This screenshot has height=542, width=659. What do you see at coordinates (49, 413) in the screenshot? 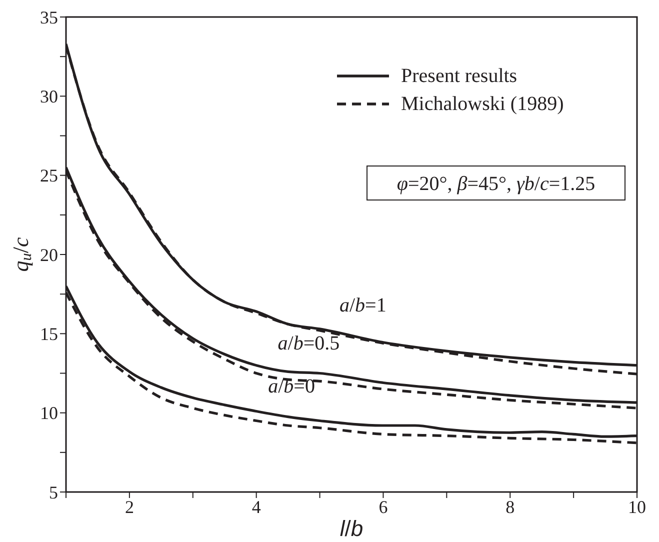
I see `y-tick-label: 10` at bounding box center [49, 413].